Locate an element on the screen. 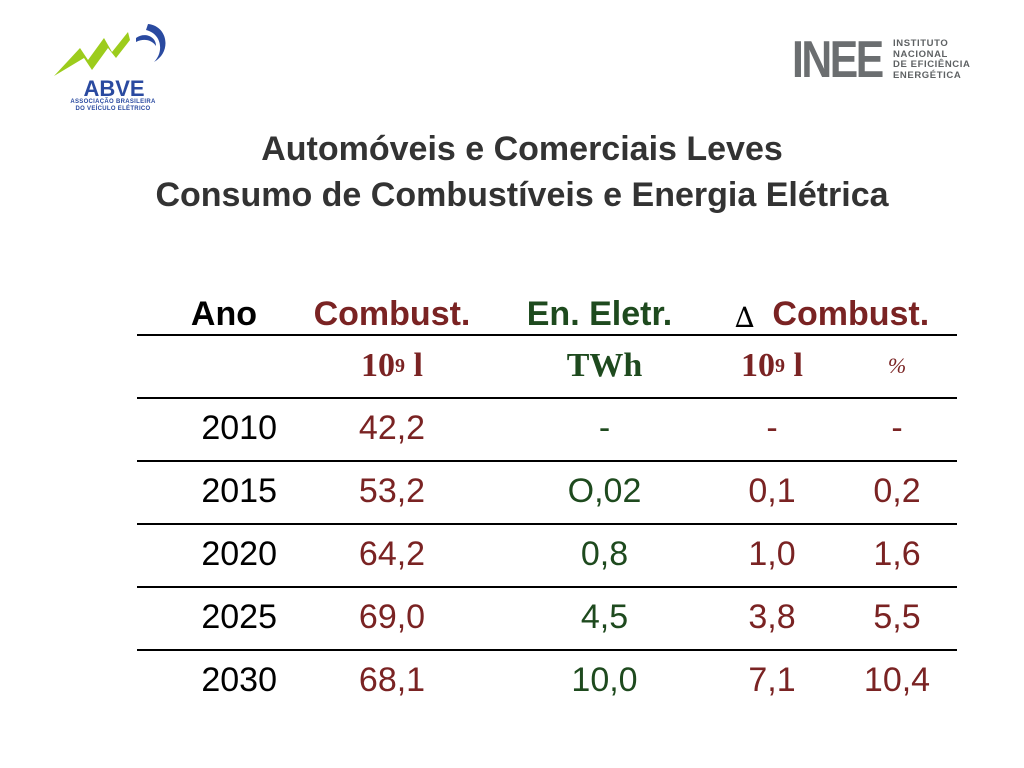 The height and width of the screenshot is (768, 1024). table-row: 2020 64,2 0,8 1,0 1,6 is located at coordinates (547, 554).